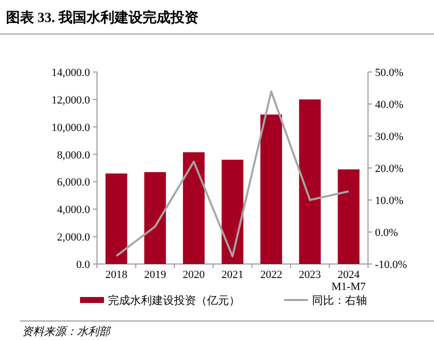  I want to click on y-tick-label: 10,000.0, so click(71, 128).